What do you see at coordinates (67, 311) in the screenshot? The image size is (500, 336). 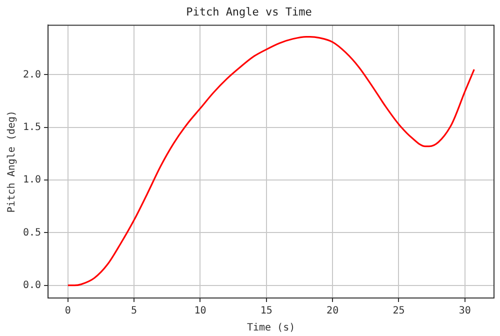 I see `x-tick-label: 0` at bounding box center [67, 311].